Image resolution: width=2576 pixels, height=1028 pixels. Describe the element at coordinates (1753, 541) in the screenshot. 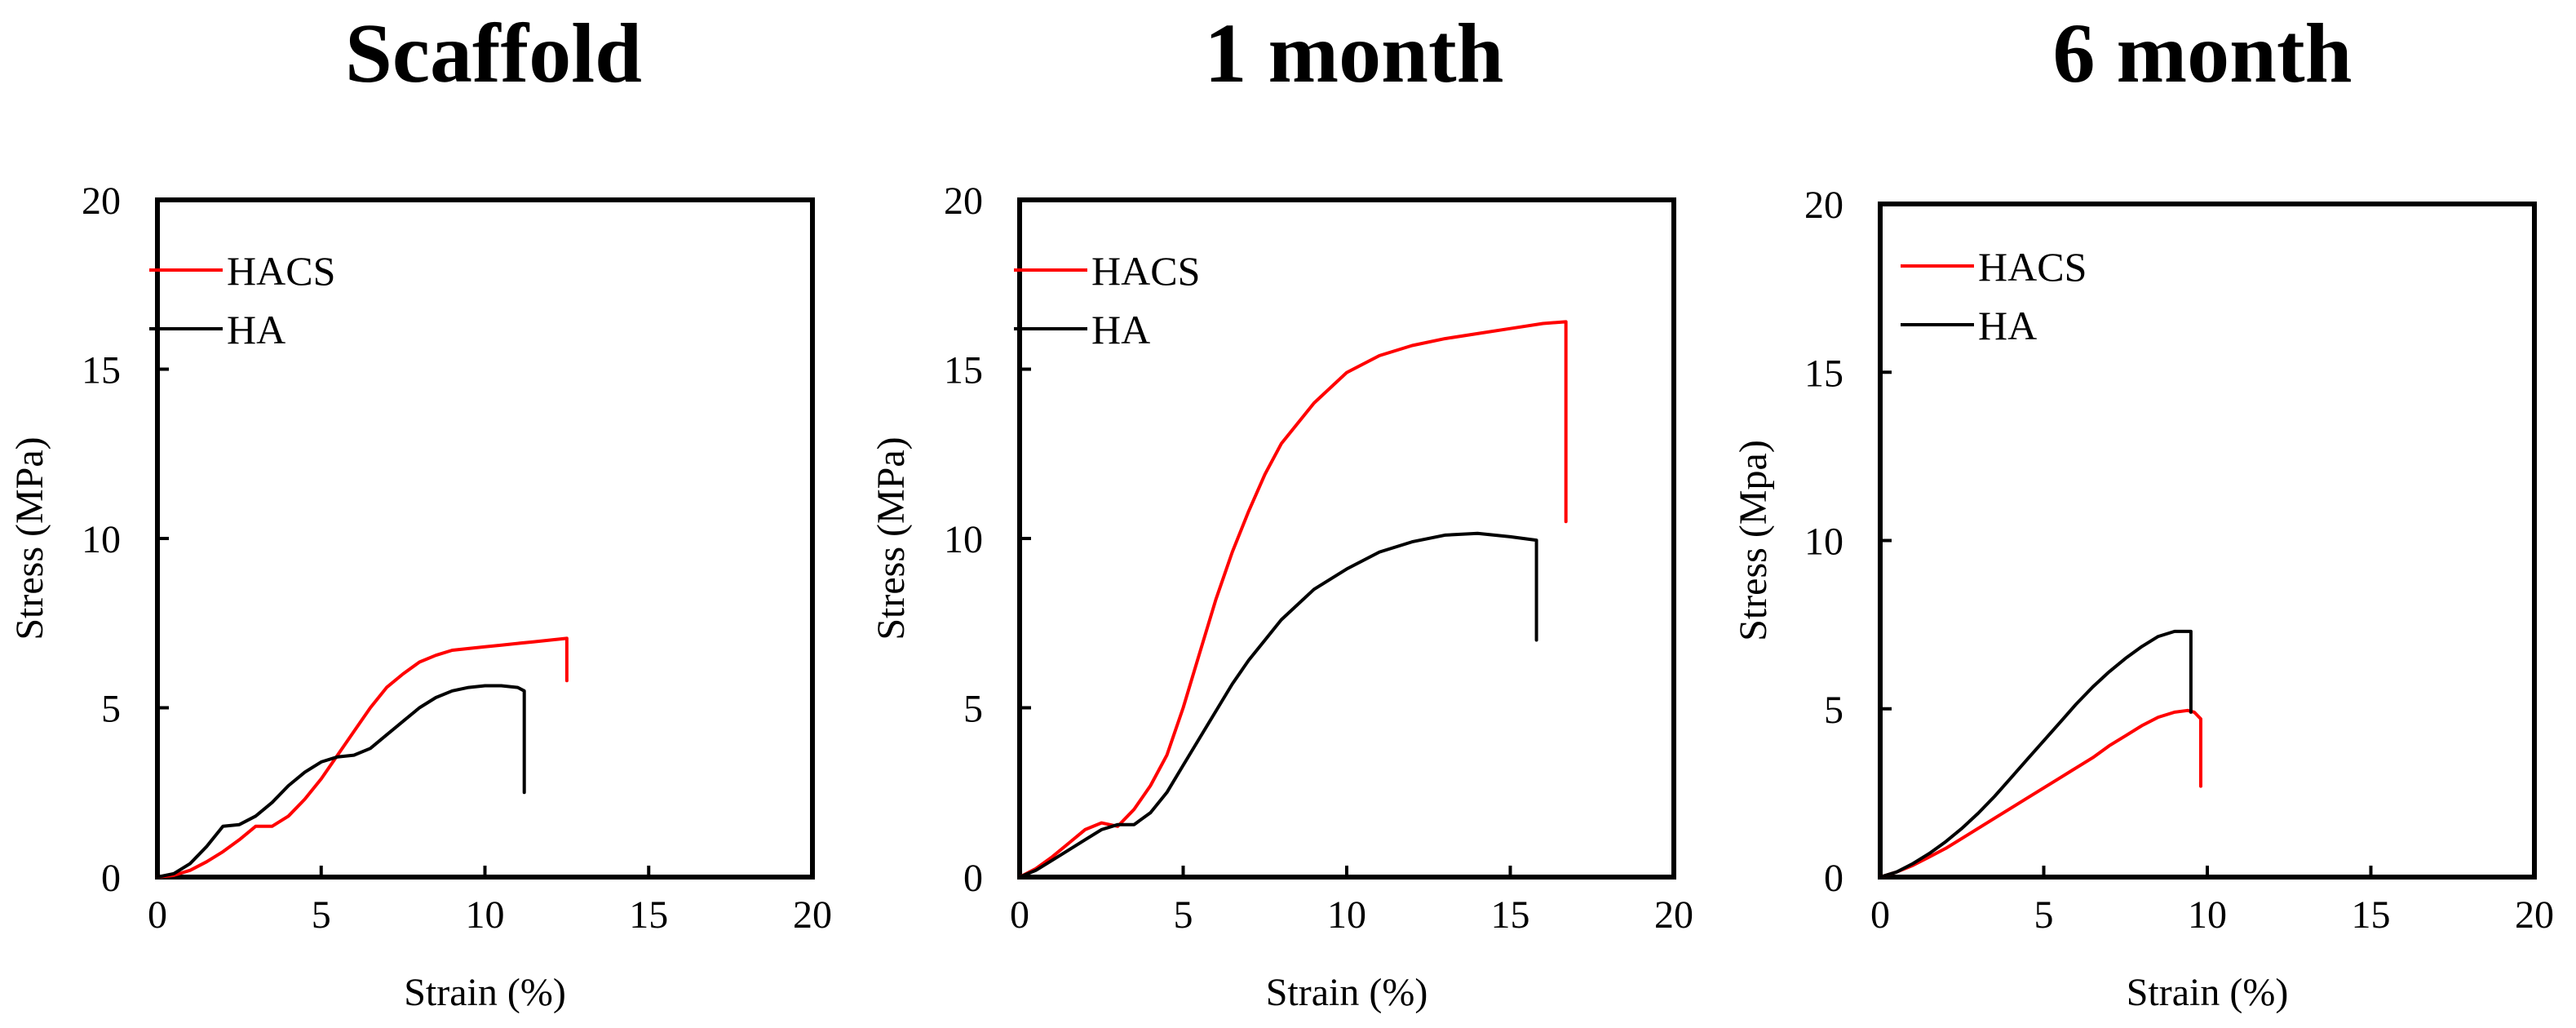

I see `y-axis-label: Stress (Mpa)` at that location.